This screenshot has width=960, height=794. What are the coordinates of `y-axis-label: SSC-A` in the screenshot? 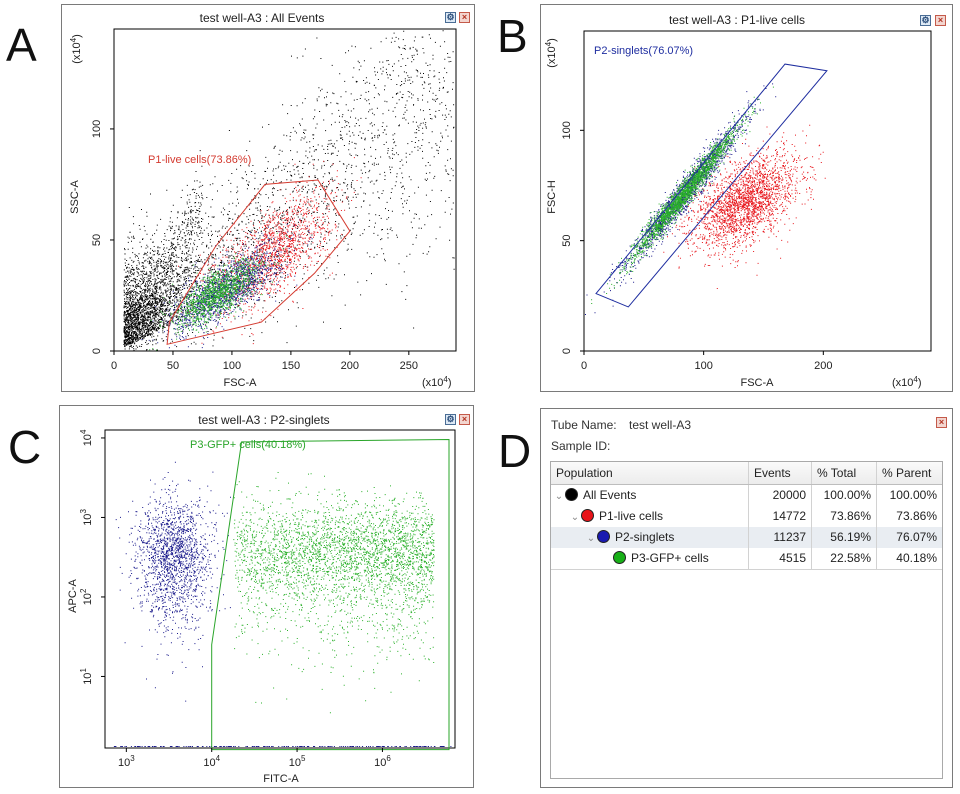 It's located at (75, 197).